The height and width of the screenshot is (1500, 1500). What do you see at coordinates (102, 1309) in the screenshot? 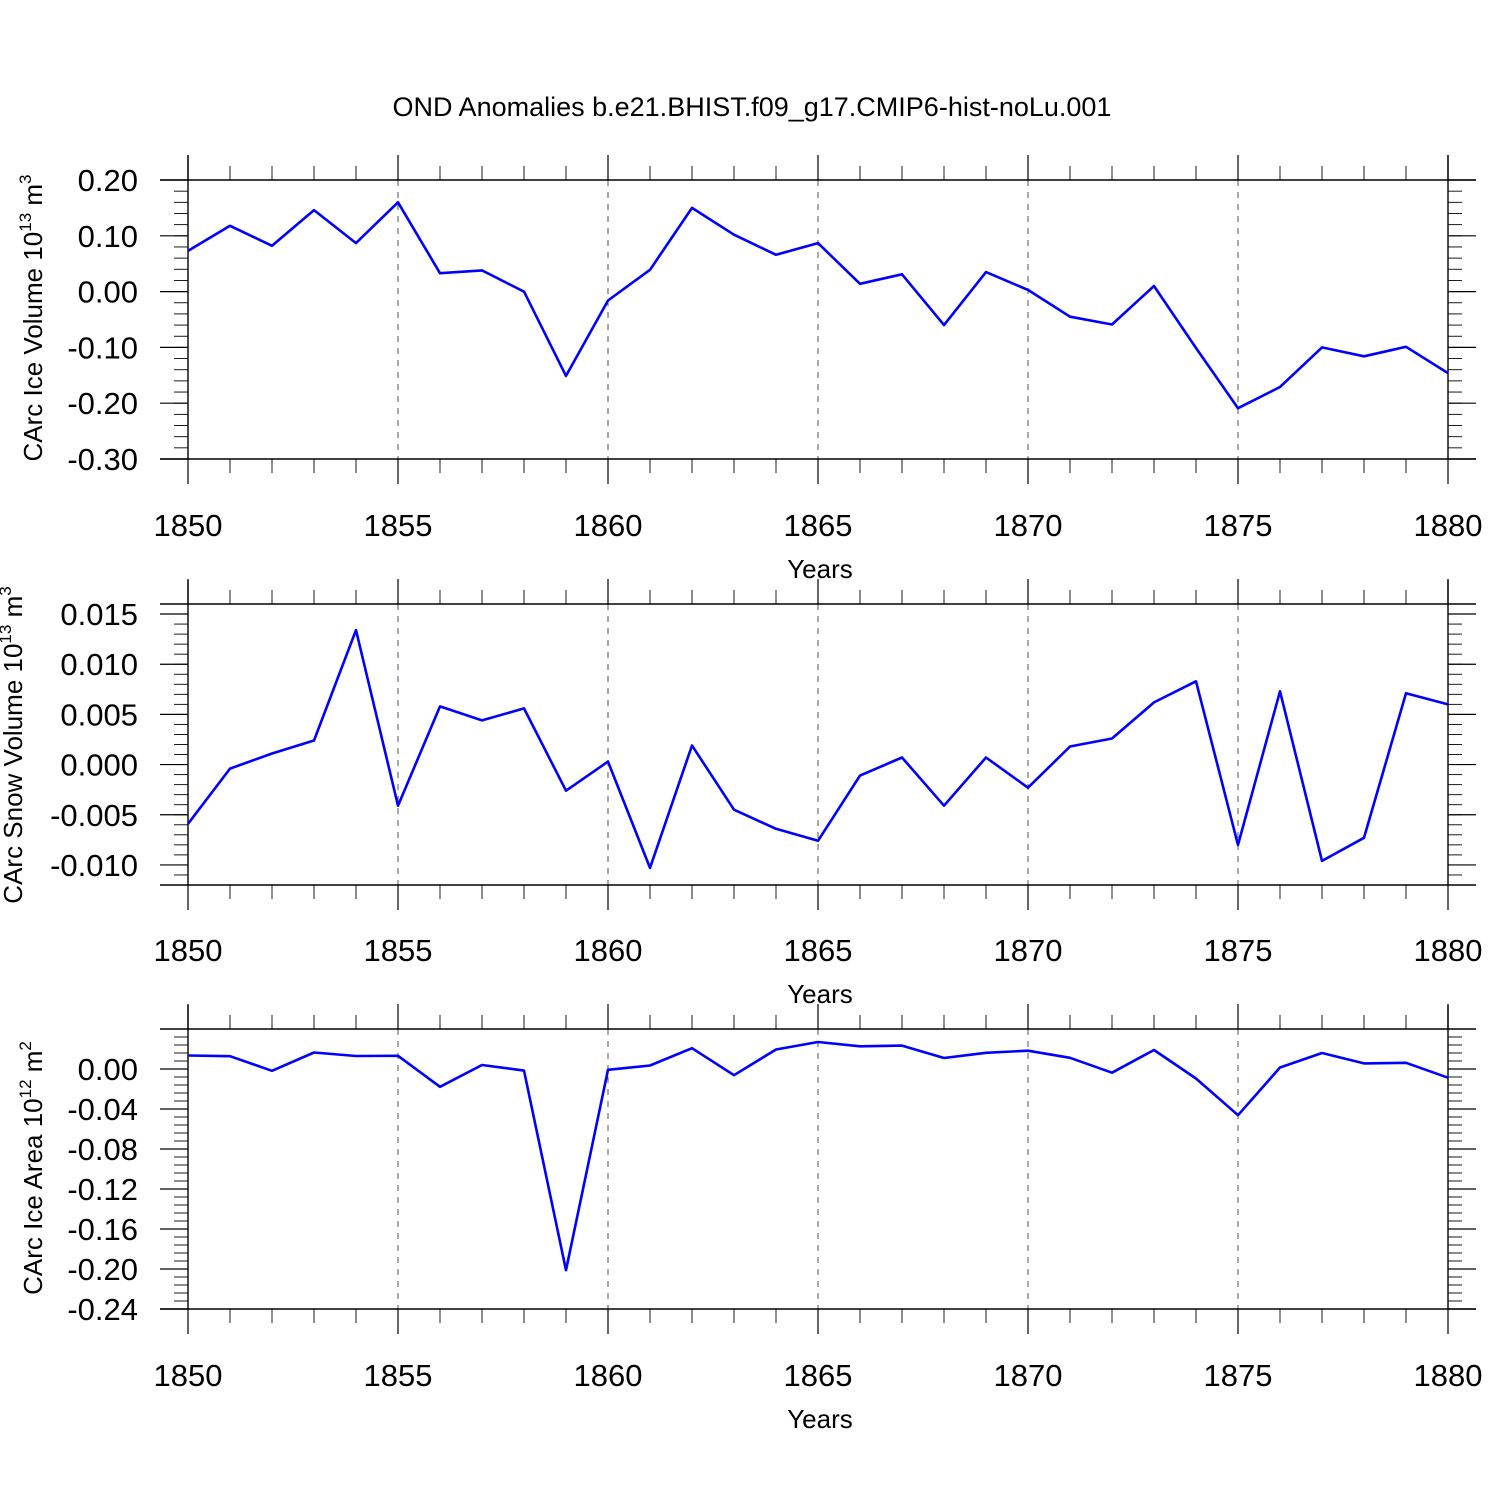
I see `y-tick-label: -0.24` at bounding box center [102, 1309].